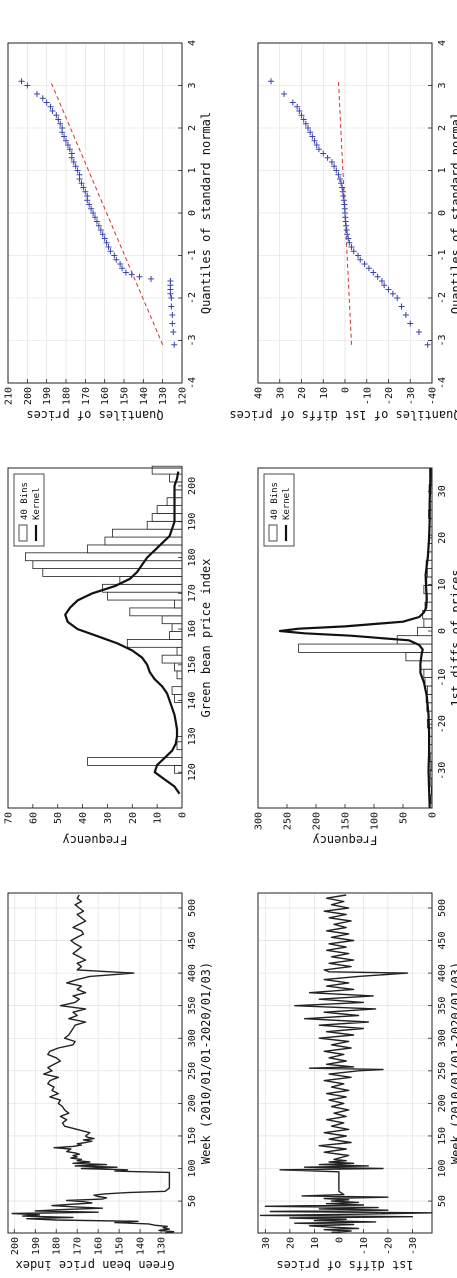 Image resolution: width=457 pixels, height=1278 pixels. I want to click on price_hist-ylabel: Frequency, so click(94, 840).